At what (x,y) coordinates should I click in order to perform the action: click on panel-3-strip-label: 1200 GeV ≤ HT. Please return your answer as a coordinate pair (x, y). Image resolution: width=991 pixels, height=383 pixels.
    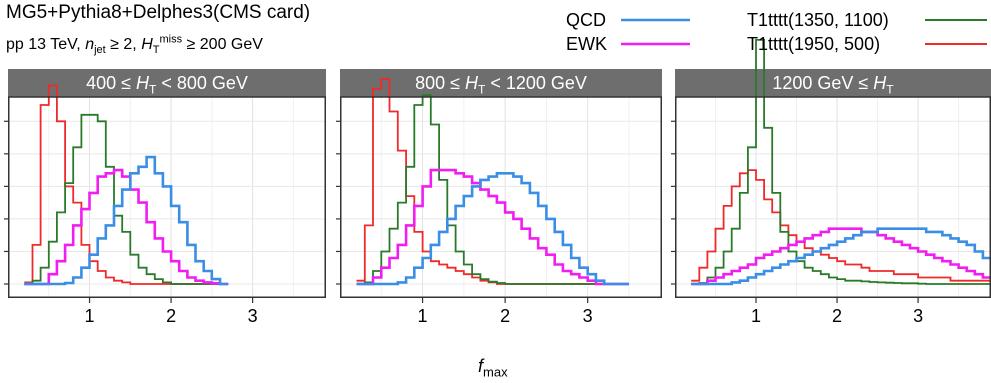
    Looking at the image, I should click on (833, 83).